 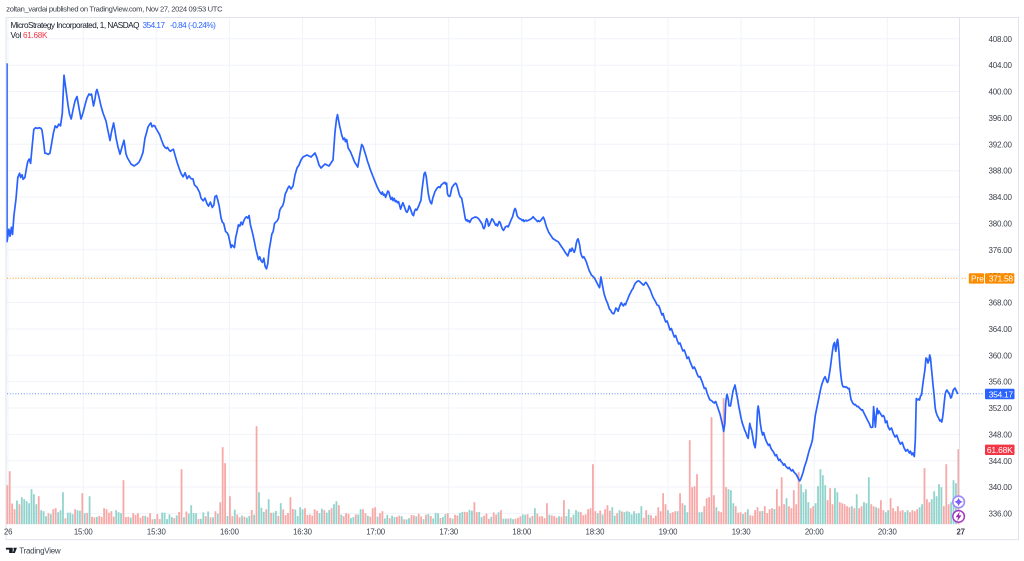 I want to click on svg-text: 348.00, so click(x=1001, y=434).